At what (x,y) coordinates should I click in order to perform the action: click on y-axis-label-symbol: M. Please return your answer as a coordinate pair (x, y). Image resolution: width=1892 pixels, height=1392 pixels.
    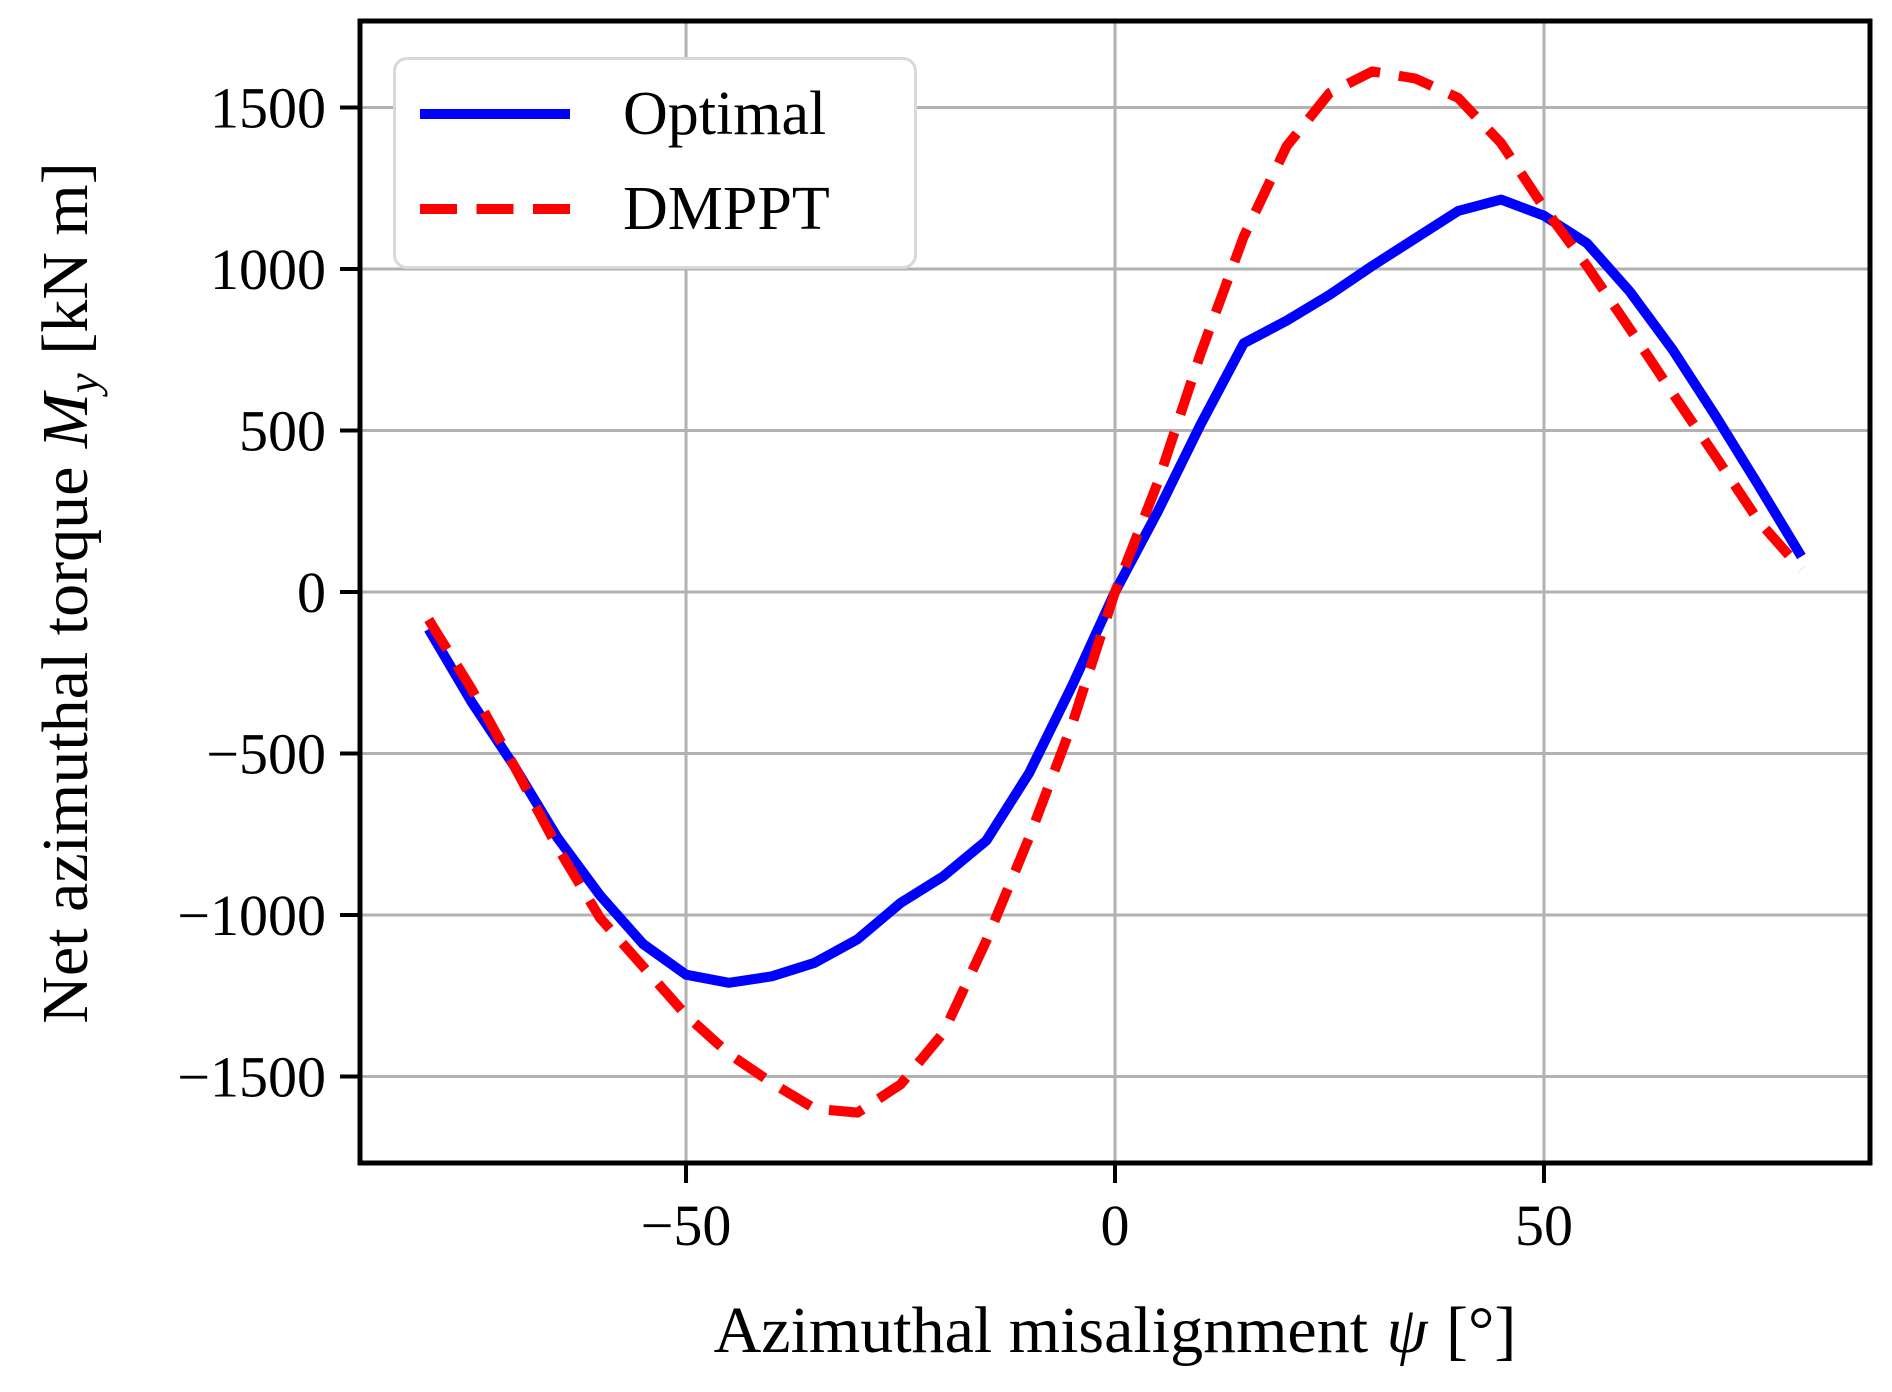
    Looking at the image, I should click on (65, 421).